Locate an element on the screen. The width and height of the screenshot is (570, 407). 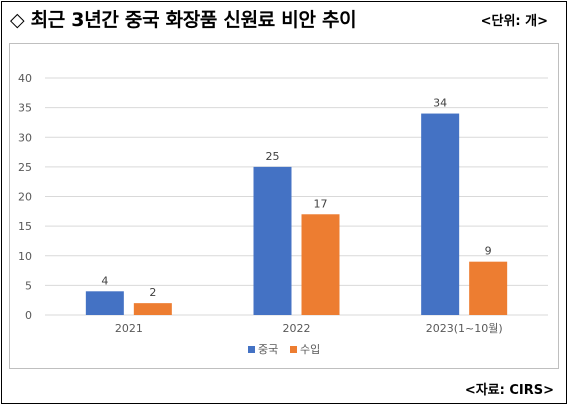
y-tick-label: 15 is located at coordinates (25, 226).